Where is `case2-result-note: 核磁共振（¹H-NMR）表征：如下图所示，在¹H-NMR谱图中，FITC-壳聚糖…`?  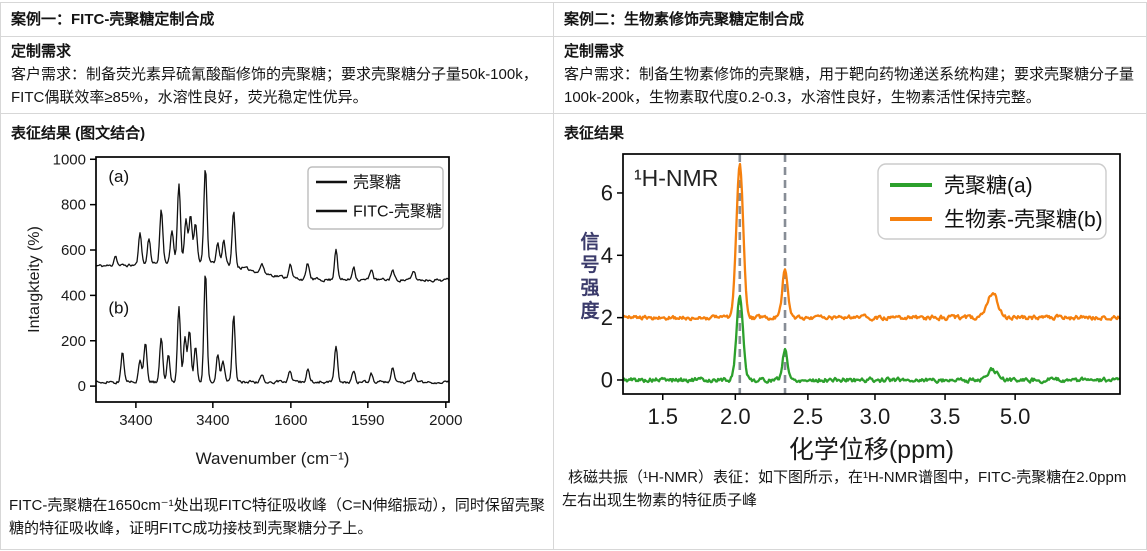 case2-result-note: 核磁共振（¹H-NMR）表征：如下图所示，在¹H-NMR谱图中，FITC-壳聚糖… is located at coordinates (844, 489).